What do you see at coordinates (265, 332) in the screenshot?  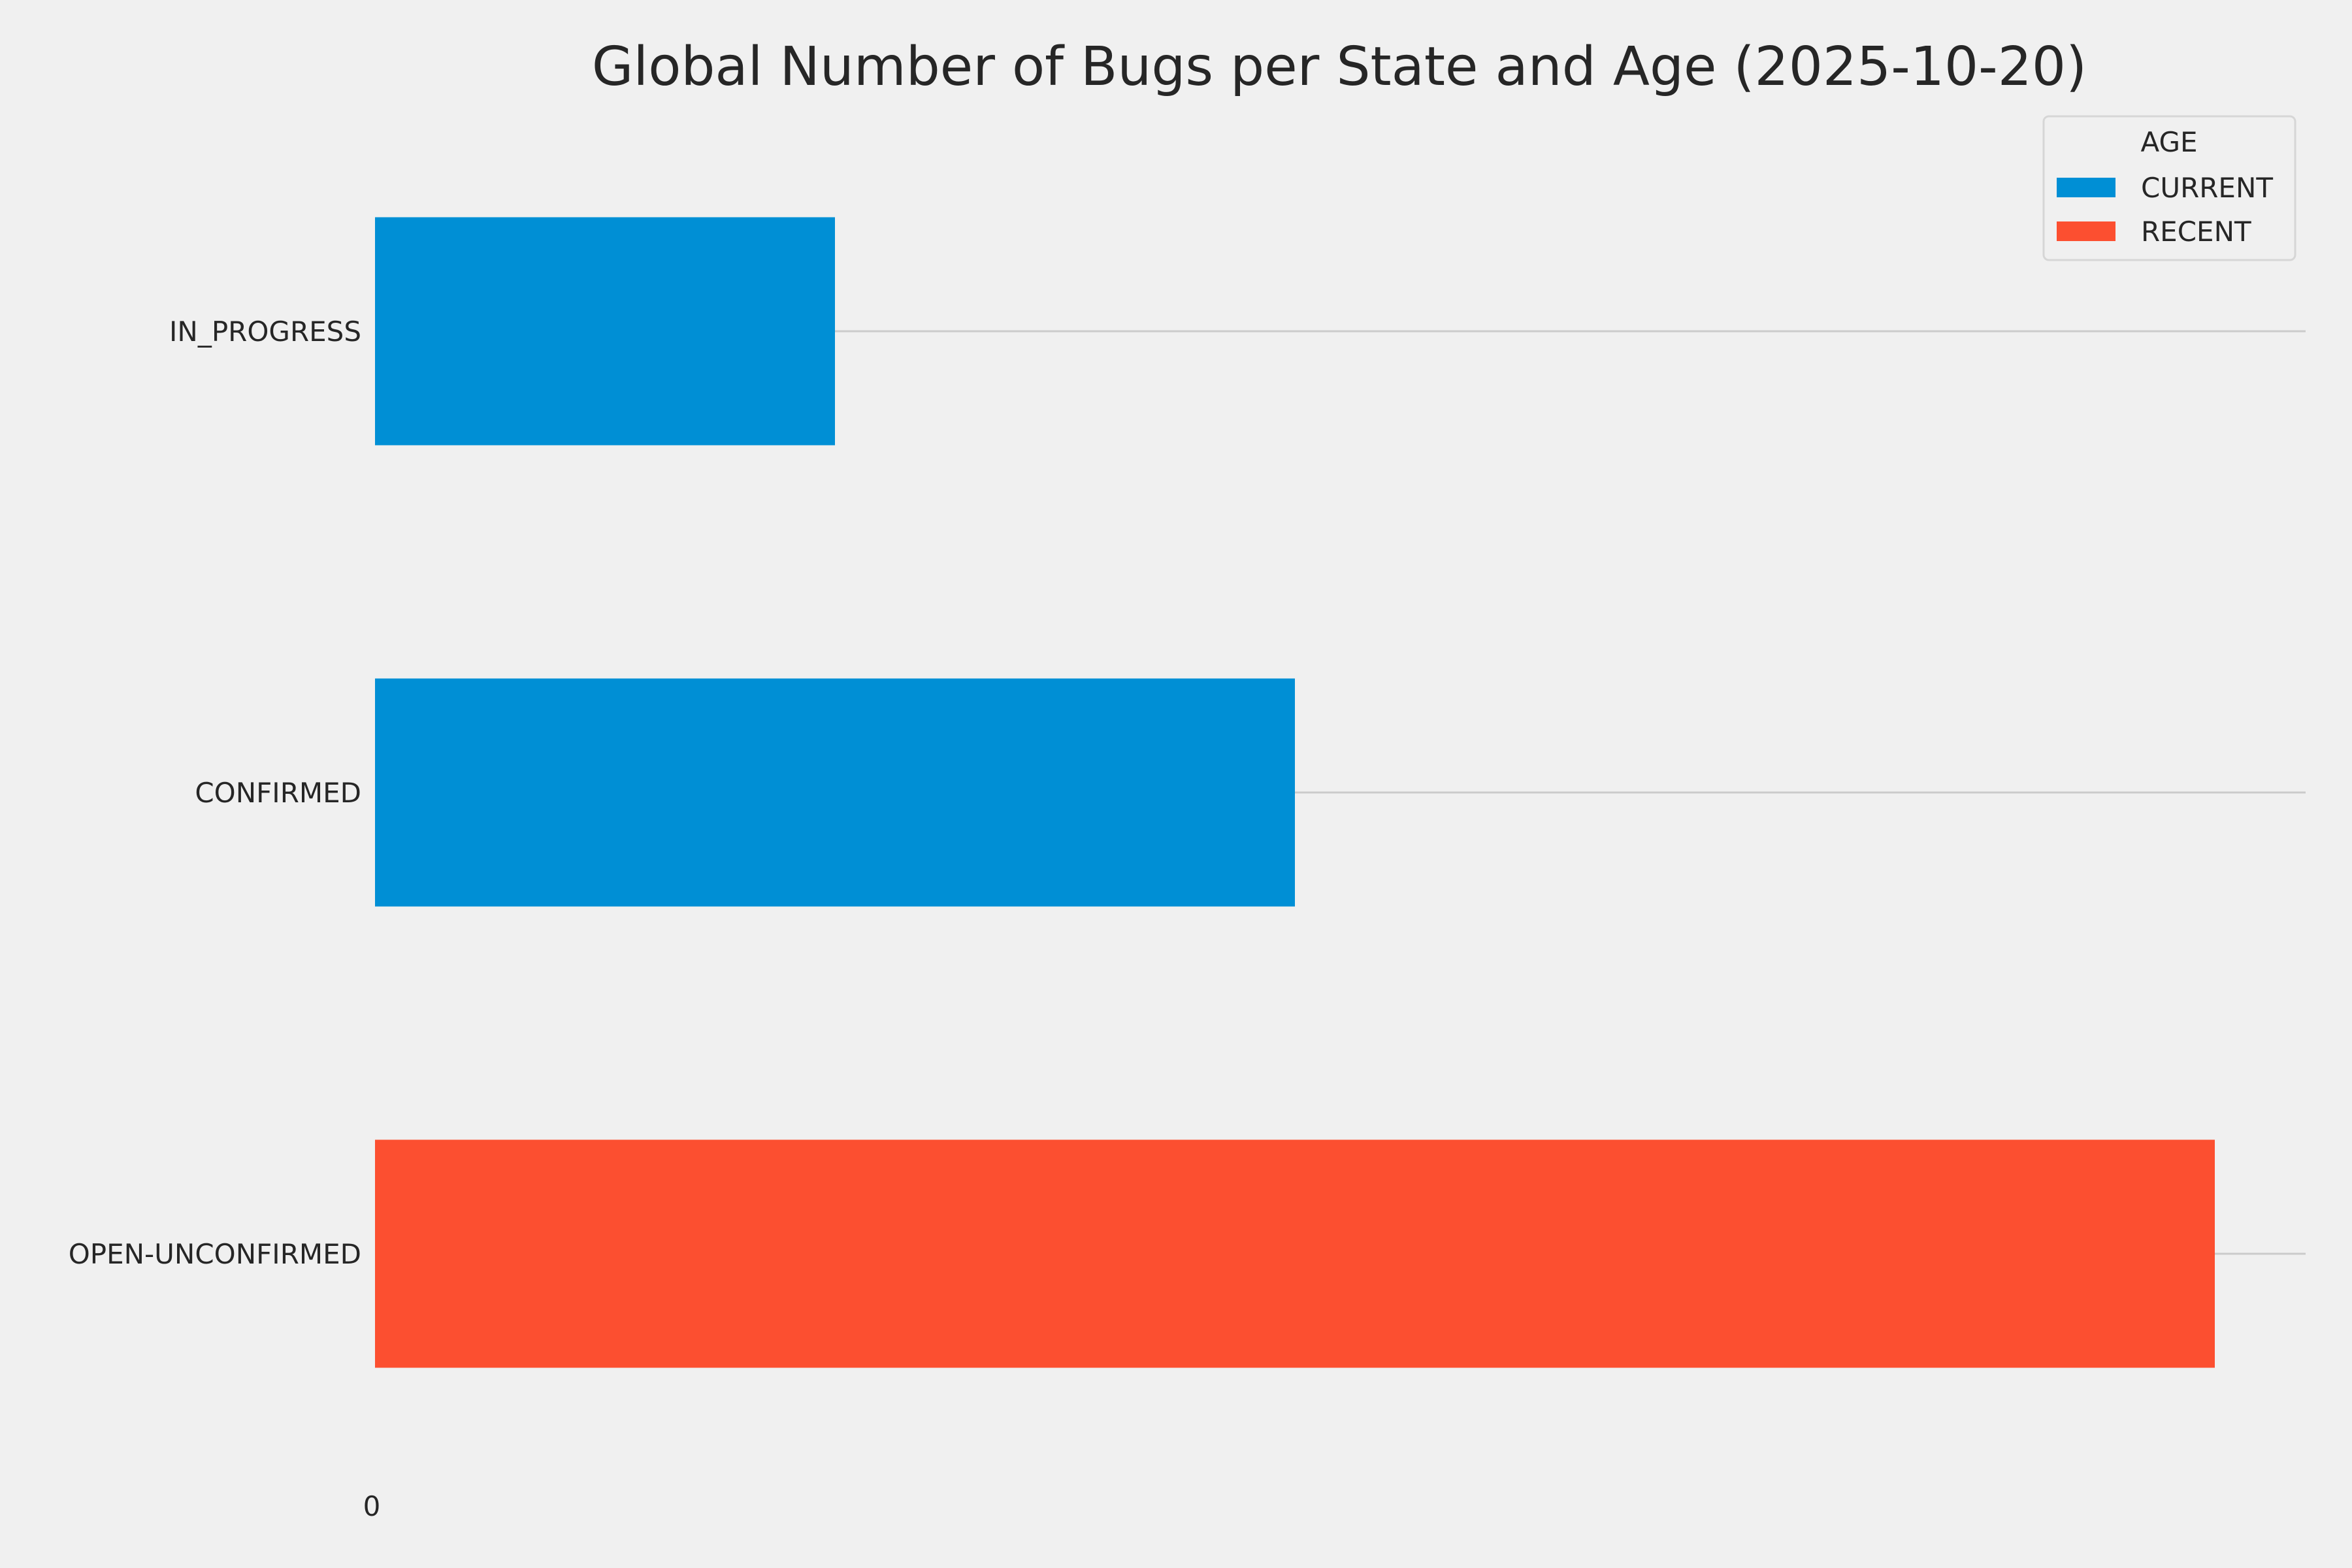 I see `y-tick-label: IN_PROGRESS` at bounding box center [265, 332].